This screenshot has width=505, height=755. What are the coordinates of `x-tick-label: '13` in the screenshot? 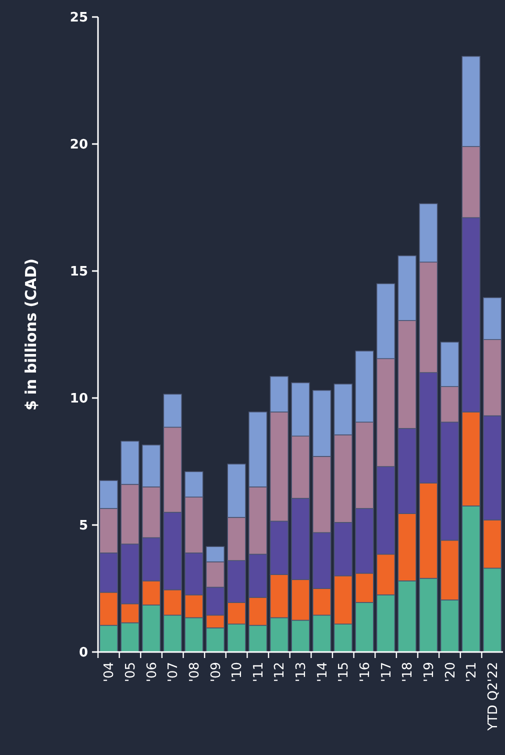 It's located at (302, 672).